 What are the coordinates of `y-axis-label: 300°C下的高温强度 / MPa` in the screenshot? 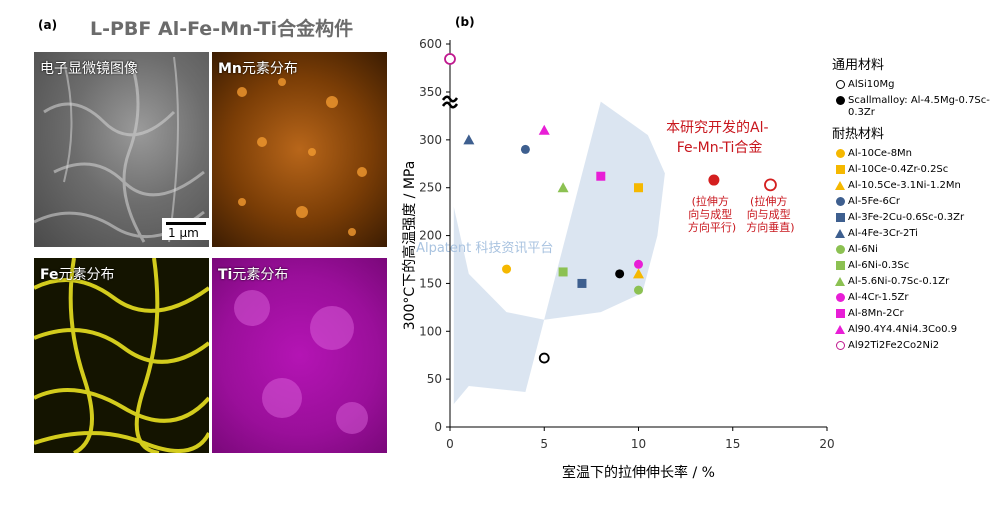 It's located at (409, 246).